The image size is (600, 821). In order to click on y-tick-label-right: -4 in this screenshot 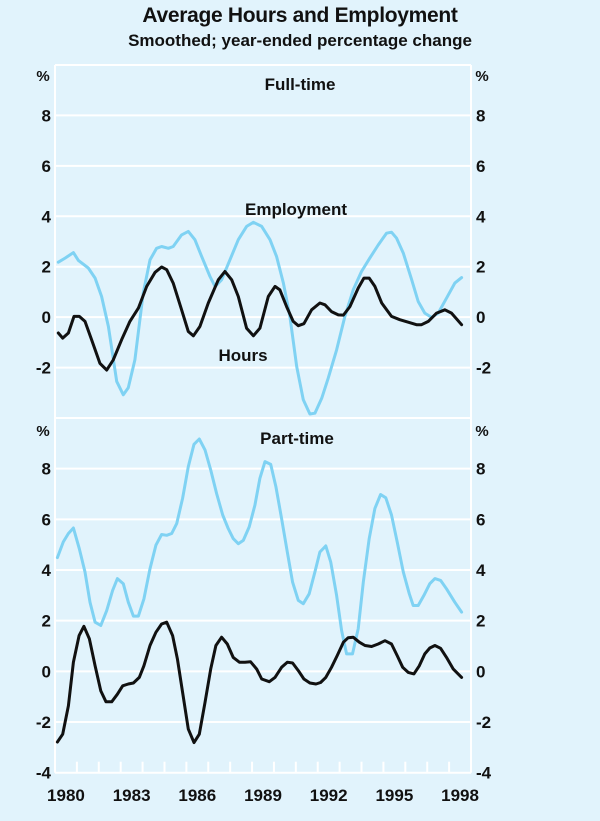, I will do `click(484, 773)`.